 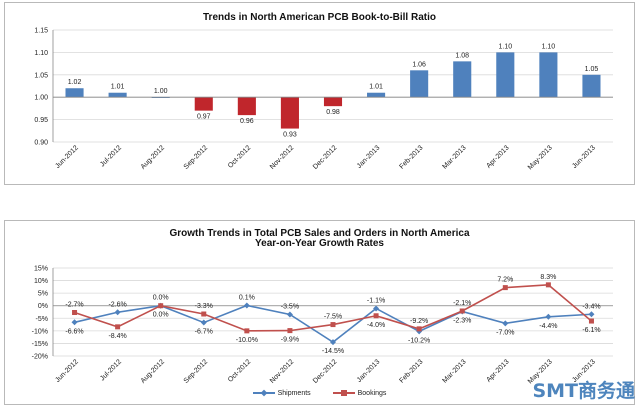 I want to click on bookings-data-label: 0.0%, so click(x=161, y=315).